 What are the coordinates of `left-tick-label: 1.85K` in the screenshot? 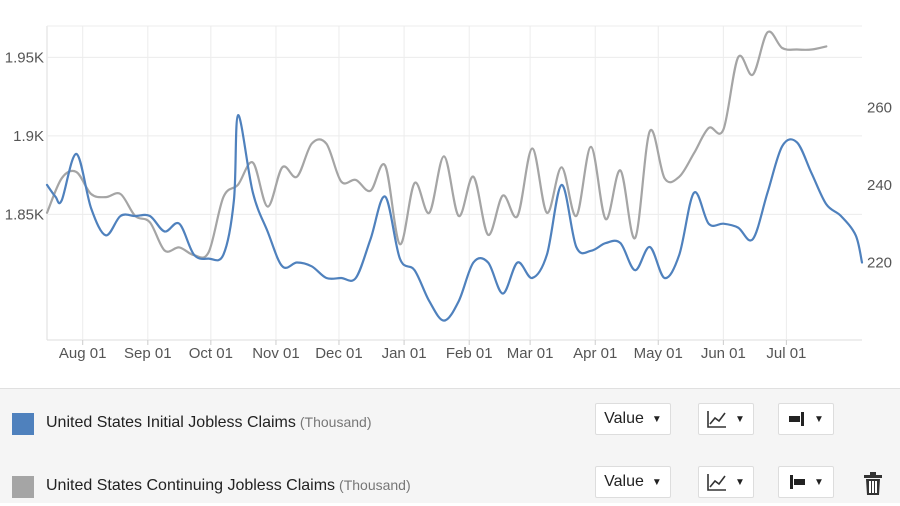 It's located at (24, 214).